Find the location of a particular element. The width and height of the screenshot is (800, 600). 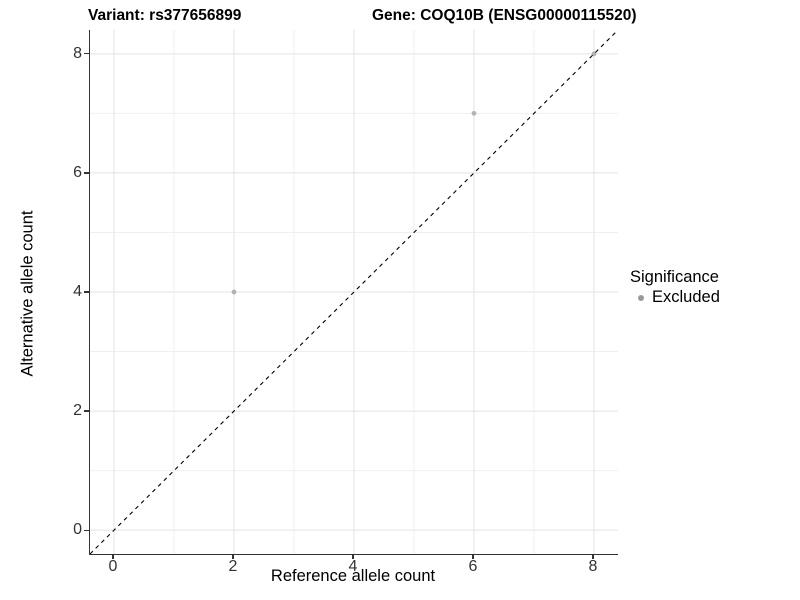

y-tick-label: 2 is located at coordinates (77, 411).